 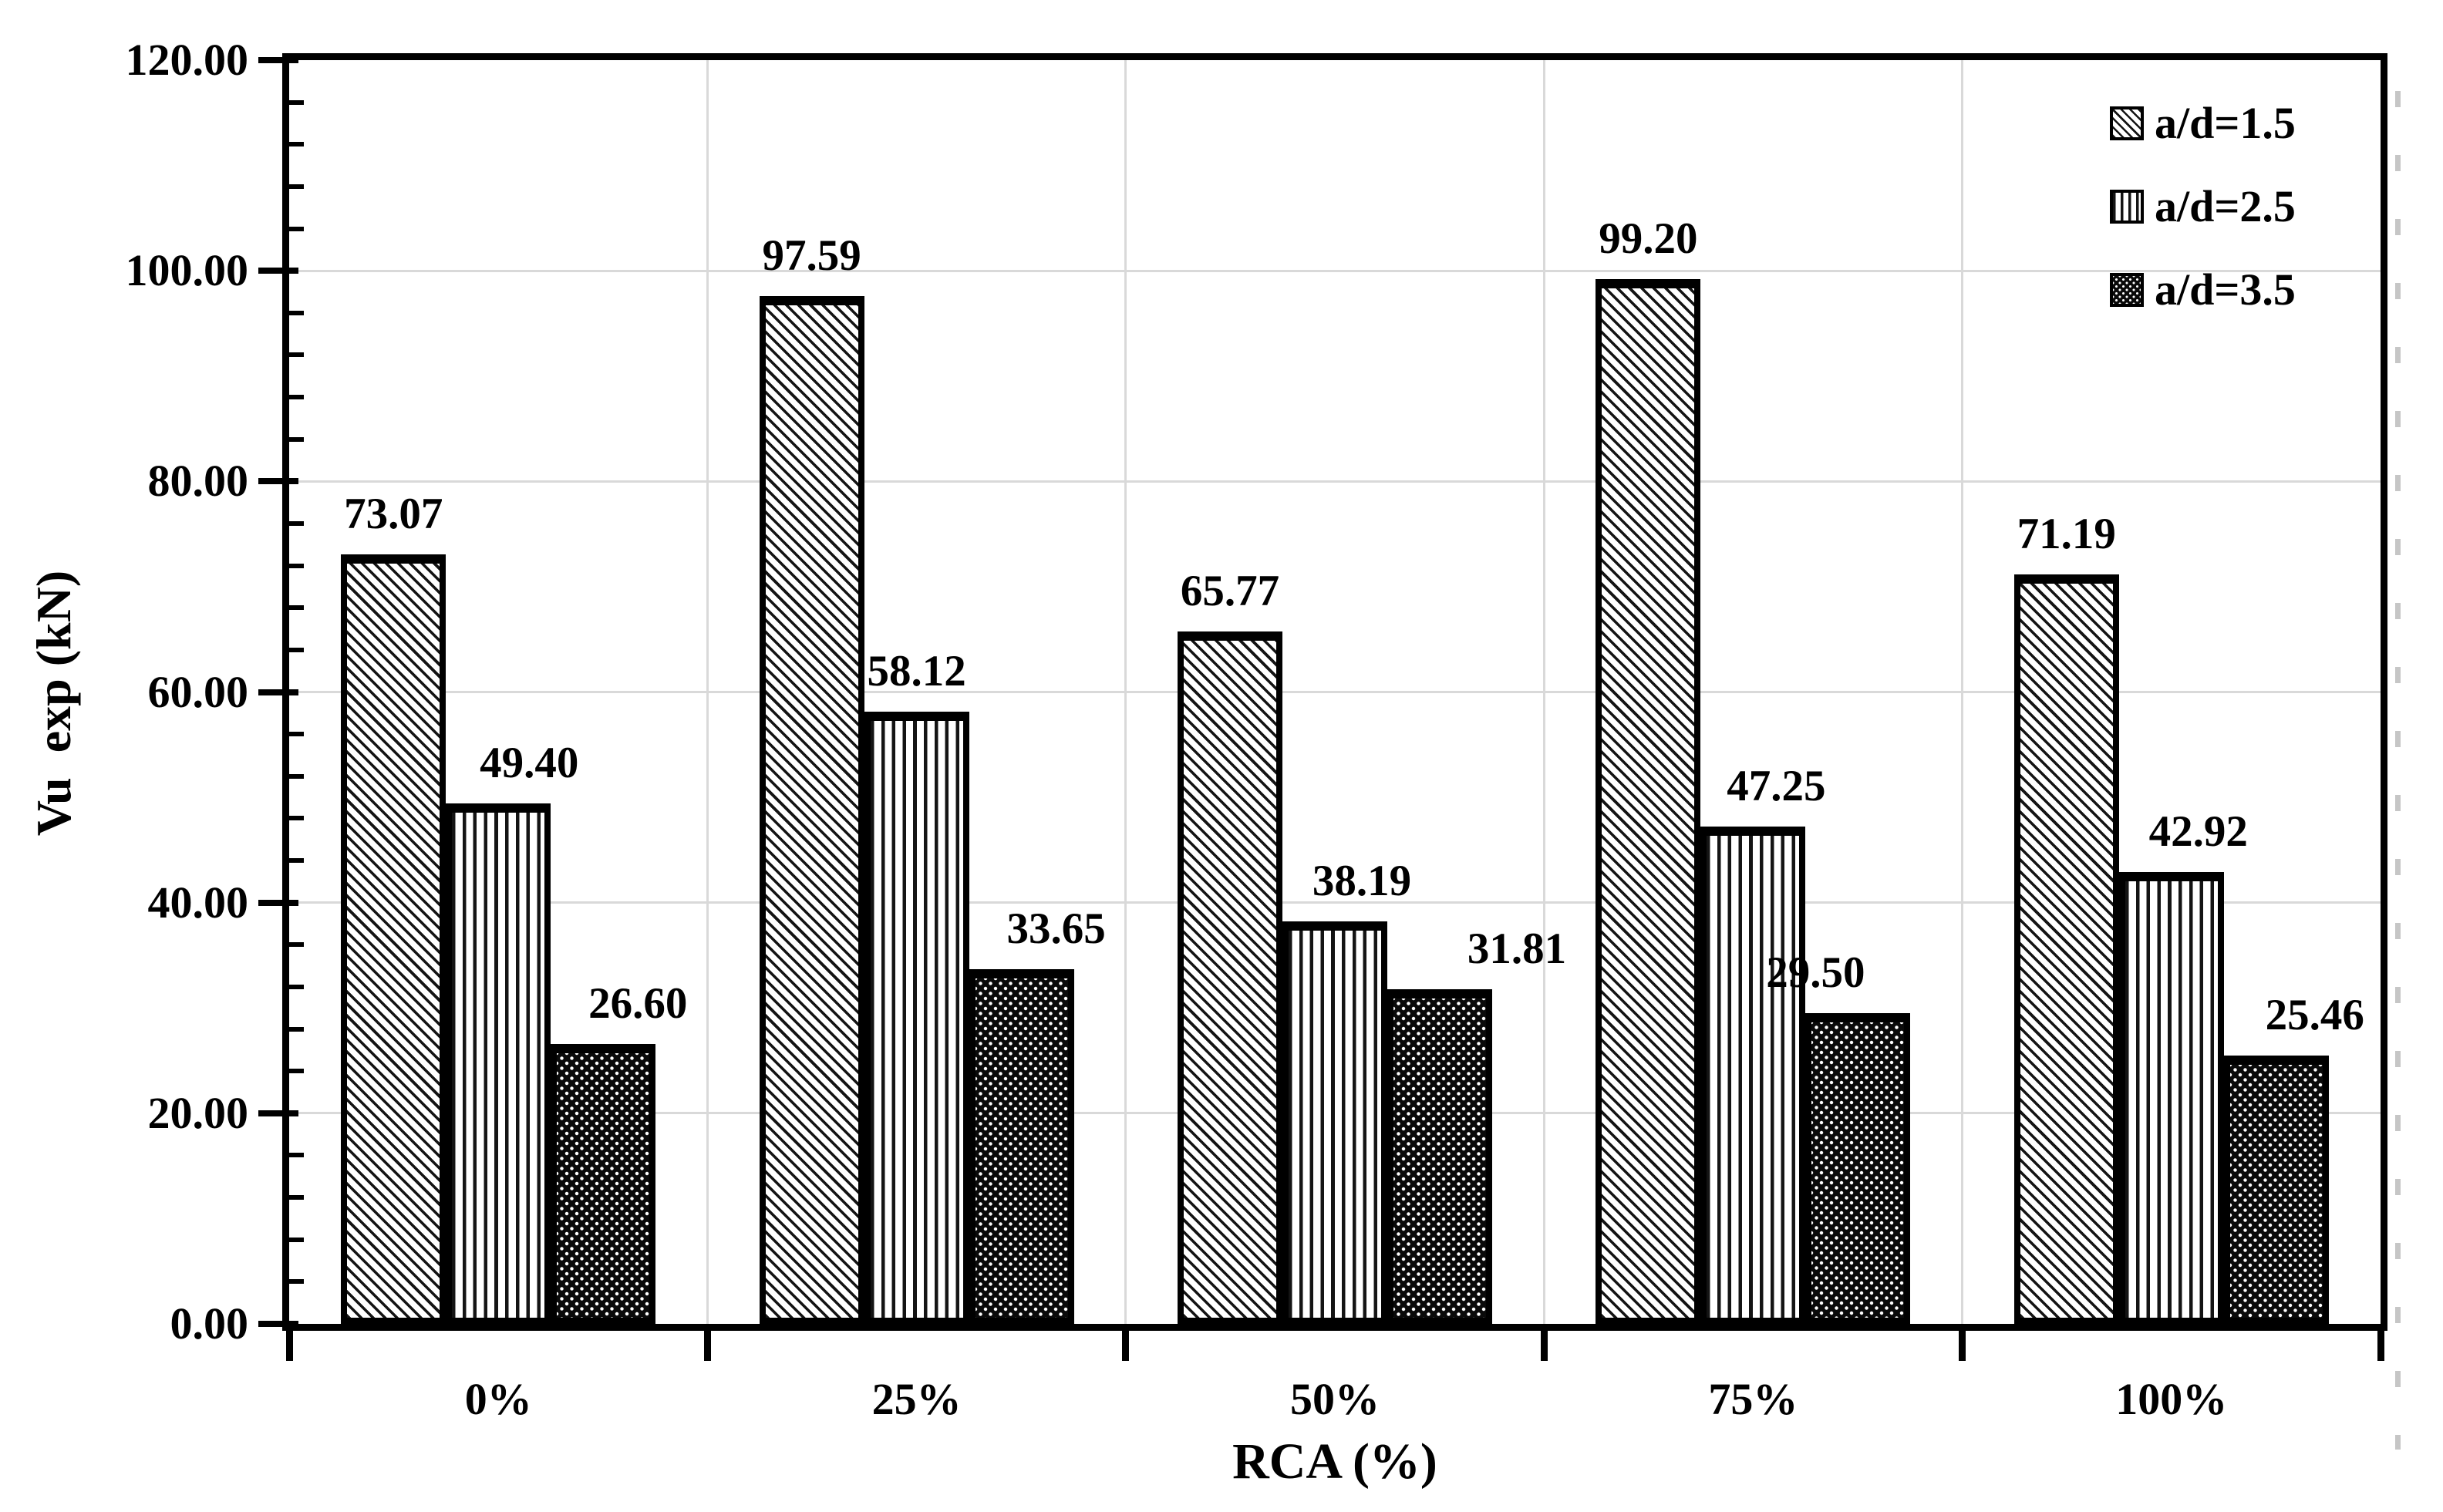 I want to click on bar-a/d=1.5-0%, so click(x=394, y=939).